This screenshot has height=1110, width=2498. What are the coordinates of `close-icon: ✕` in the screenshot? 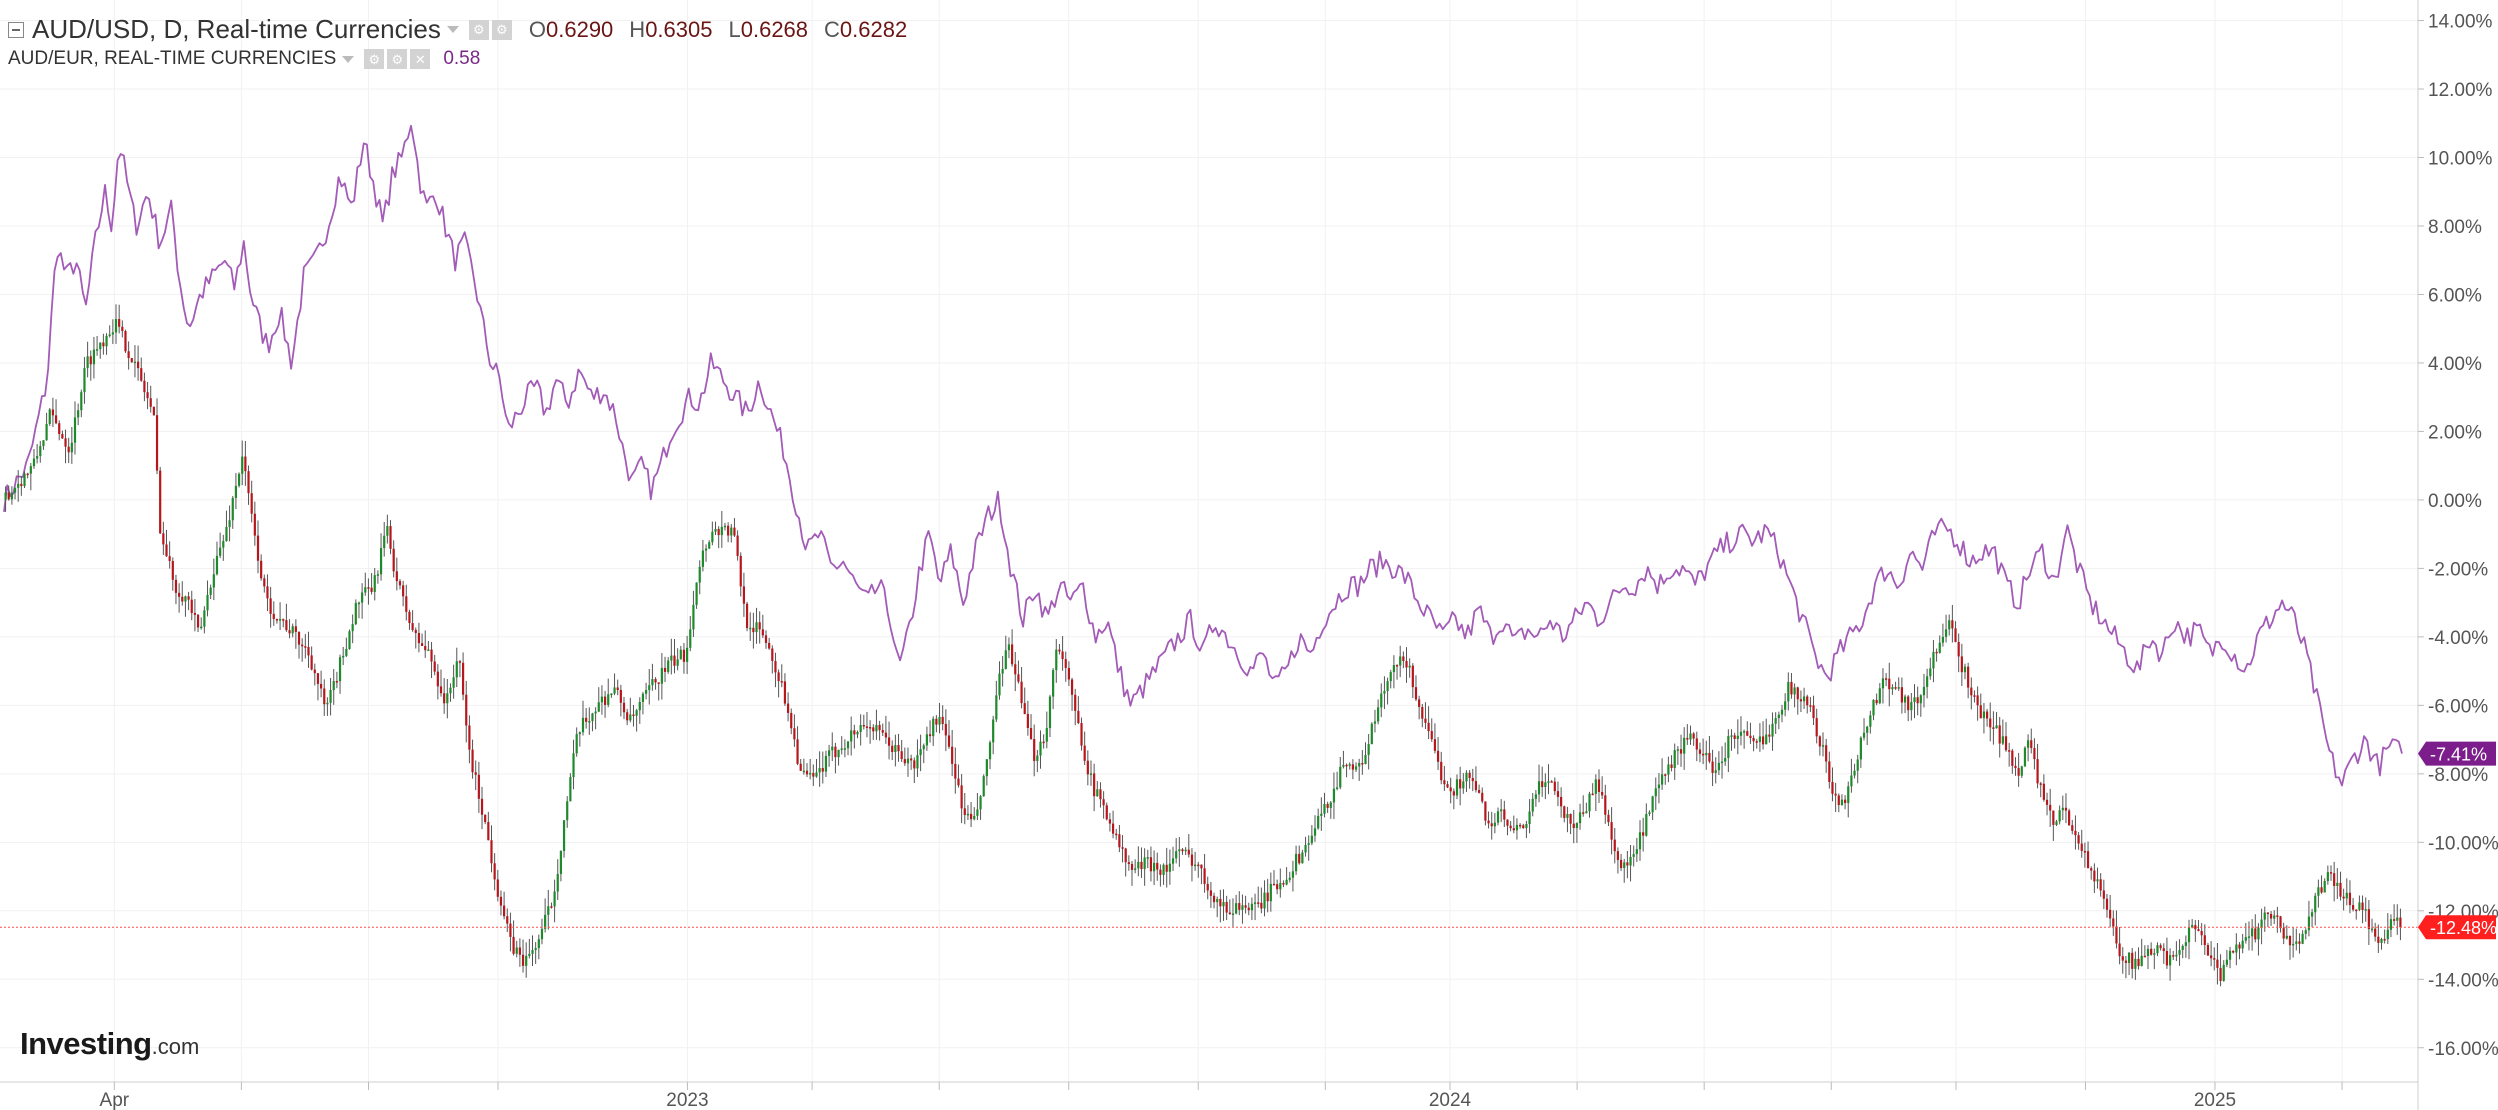 It's located at (420, 59).